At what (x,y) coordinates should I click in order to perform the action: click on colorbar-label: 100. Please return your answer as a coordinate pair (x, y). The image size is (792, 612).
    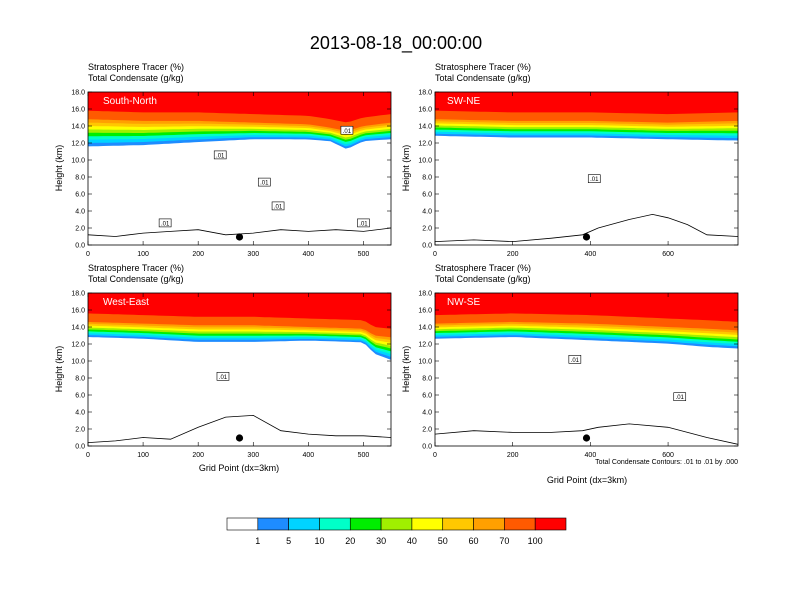
    Looking at the image, I should click on (535, 541).